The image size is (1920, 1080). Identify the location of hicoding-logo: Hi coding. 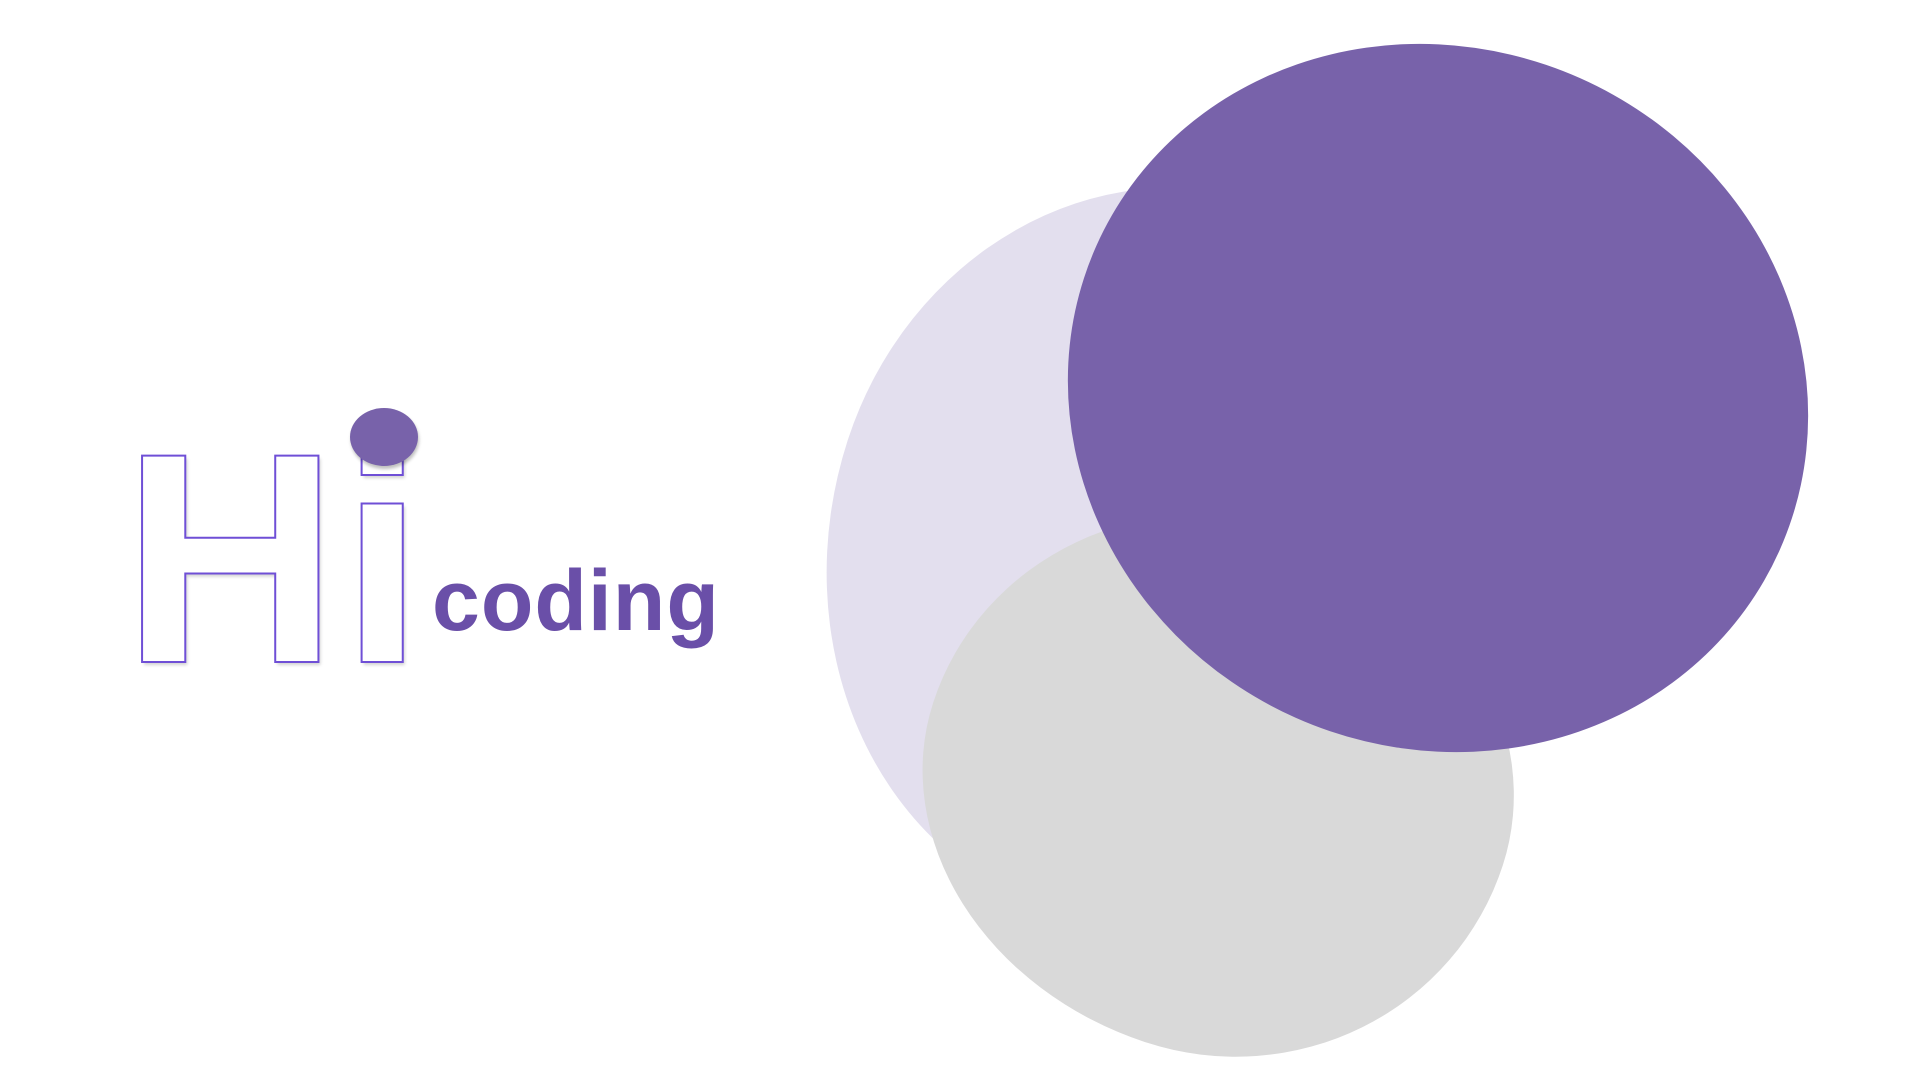
(461, 558).